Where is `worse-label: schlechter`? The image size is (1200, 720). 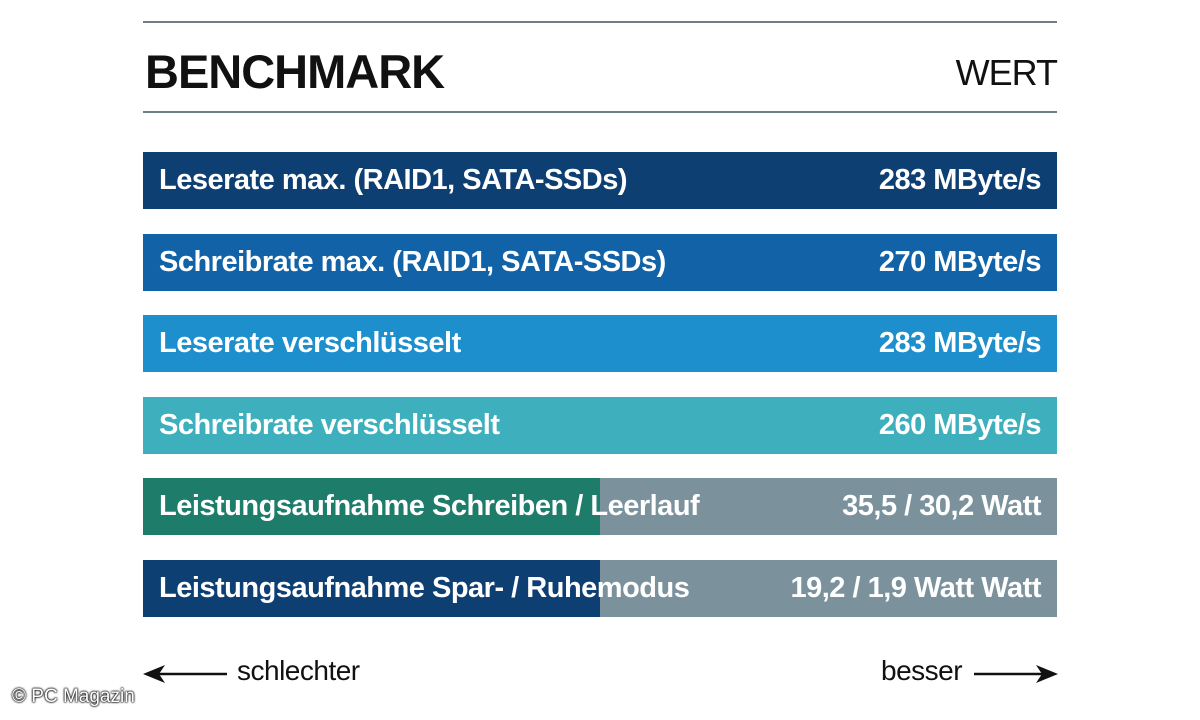
worse-label: schlechter is located at coordinates (298, 670).